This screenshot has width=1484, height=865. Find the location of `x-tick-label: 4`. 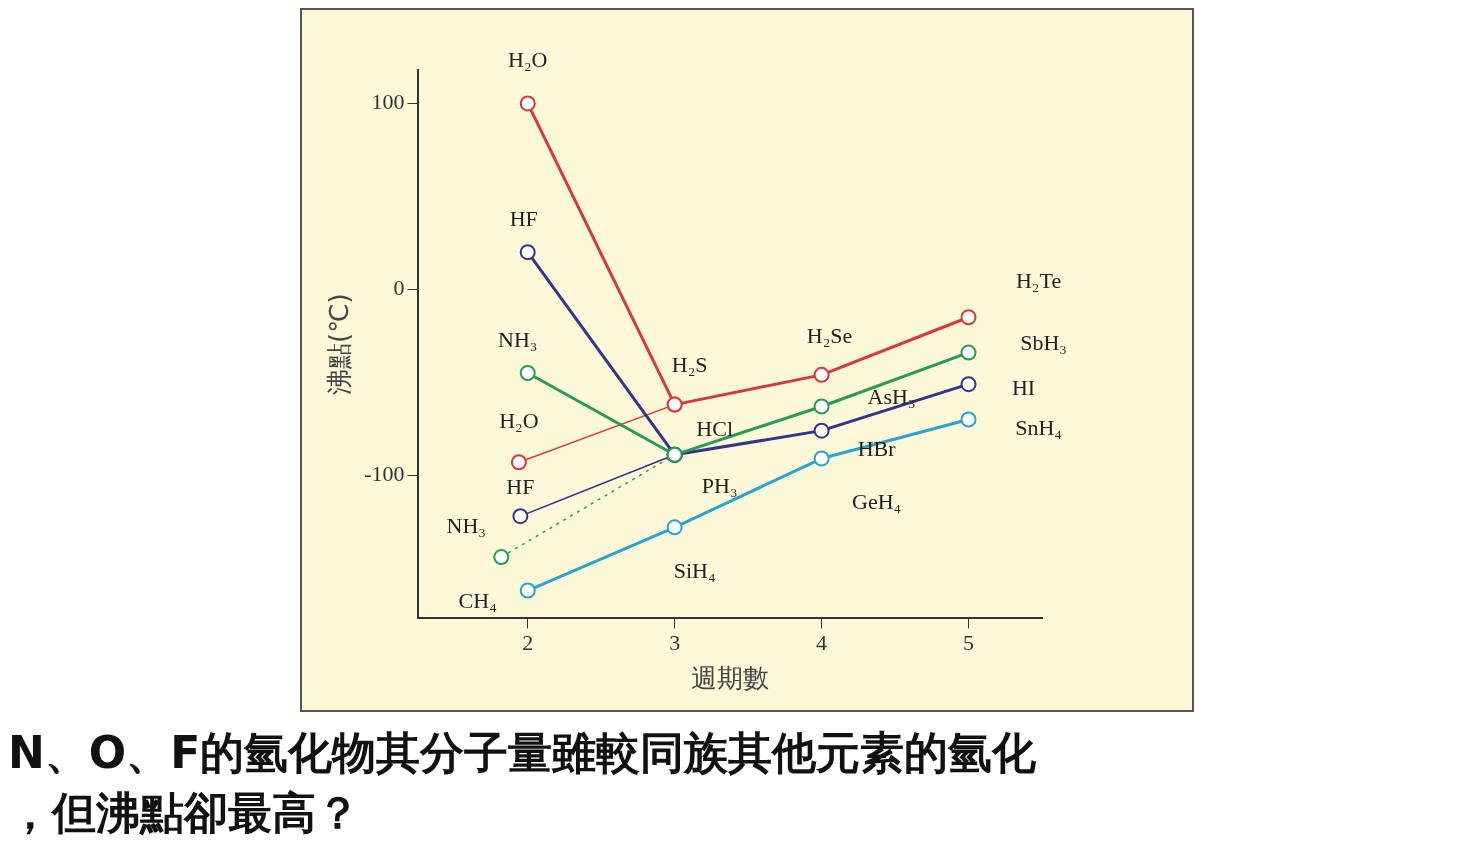

x-tick-label: 4 is located at coordinates (822, 643).